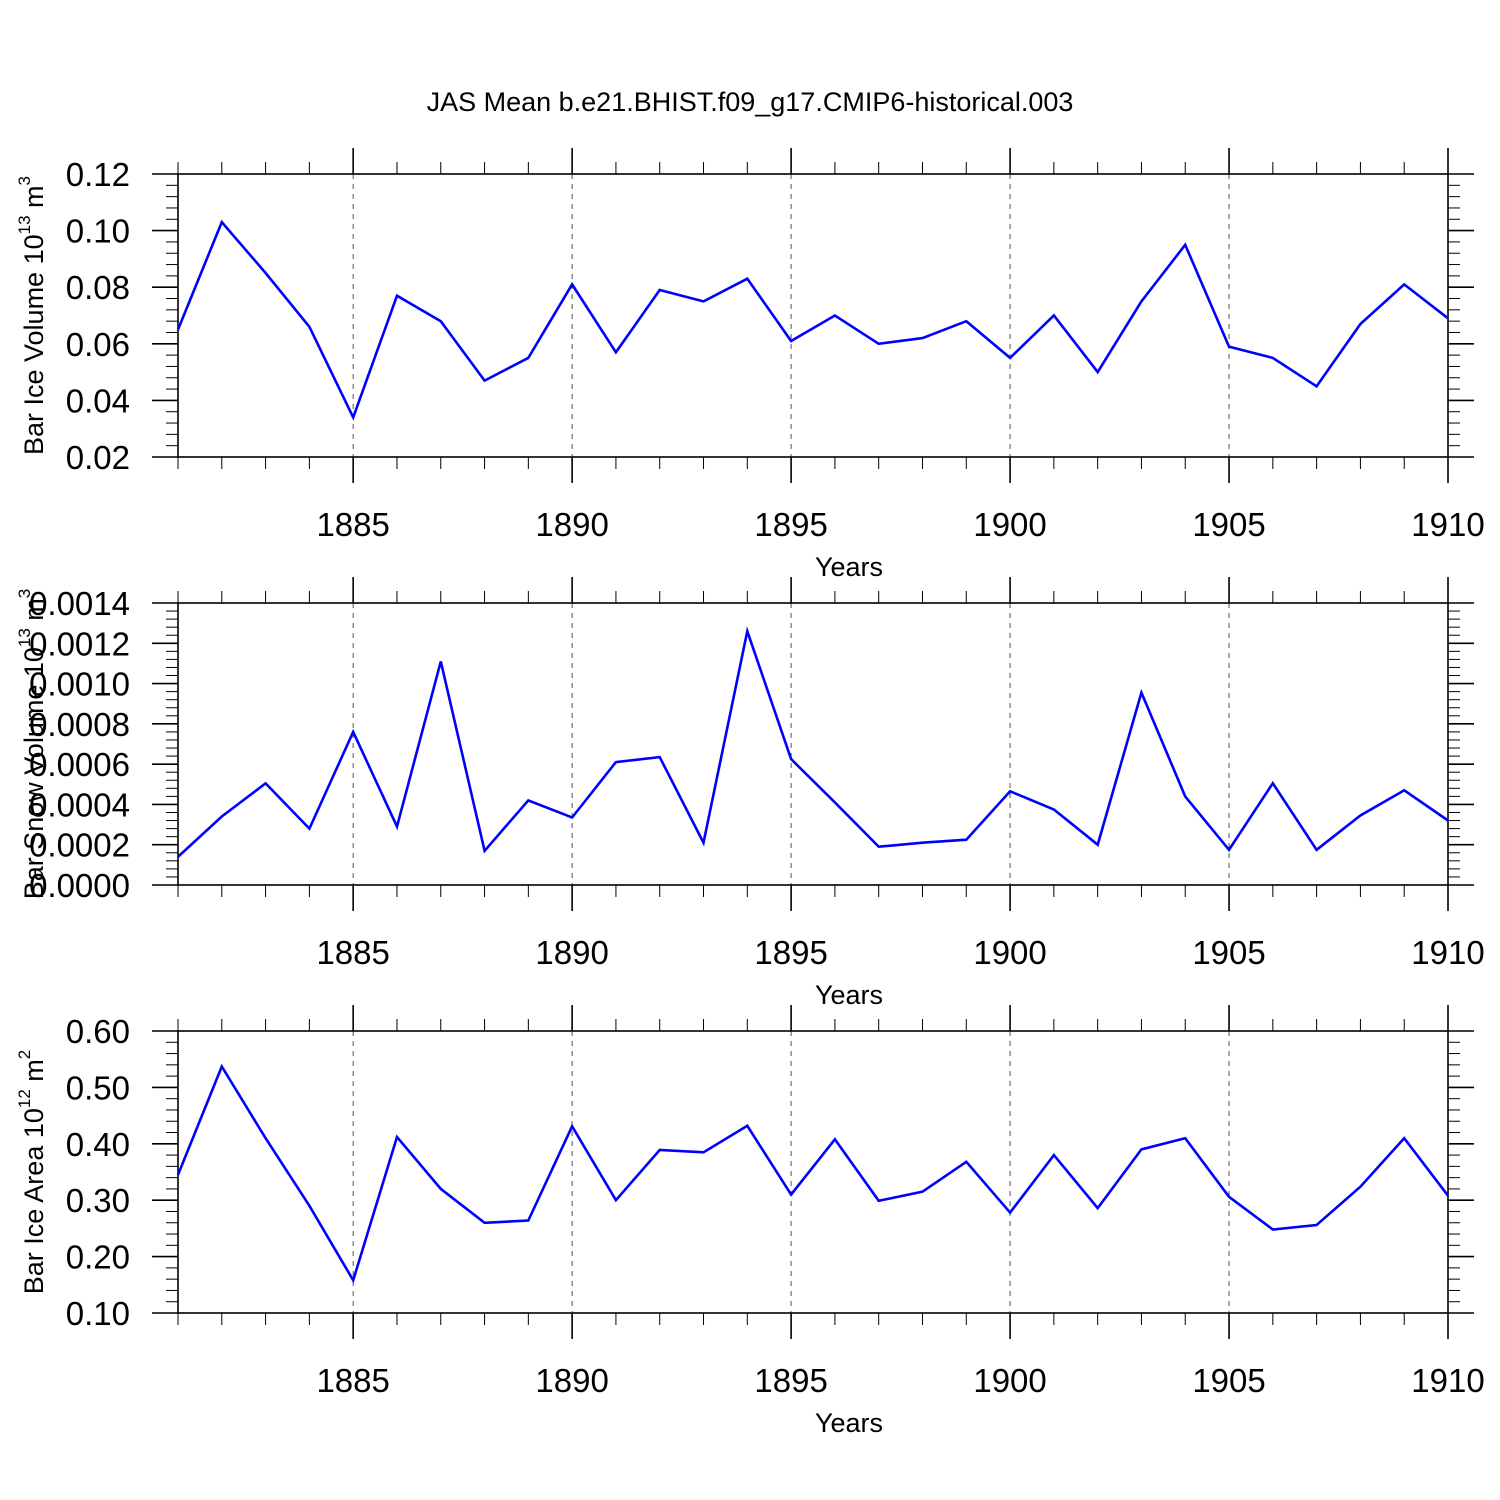  I want to click on y-tick-label: 0.0008, so click(79, 724).